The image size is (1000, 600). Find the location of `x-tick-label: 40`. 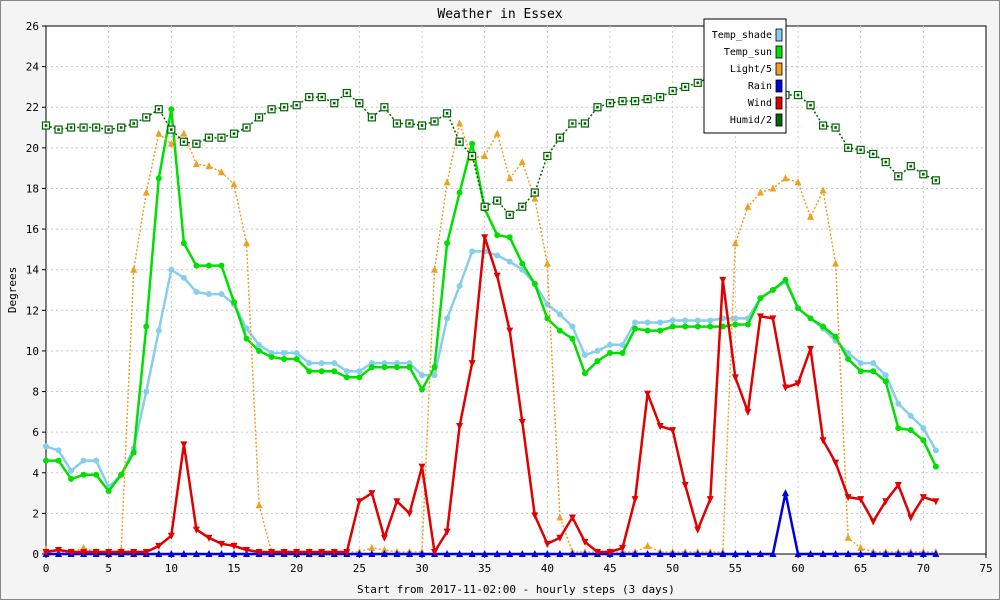

x-tick-label: 40 is located at coordinates (547, 568).